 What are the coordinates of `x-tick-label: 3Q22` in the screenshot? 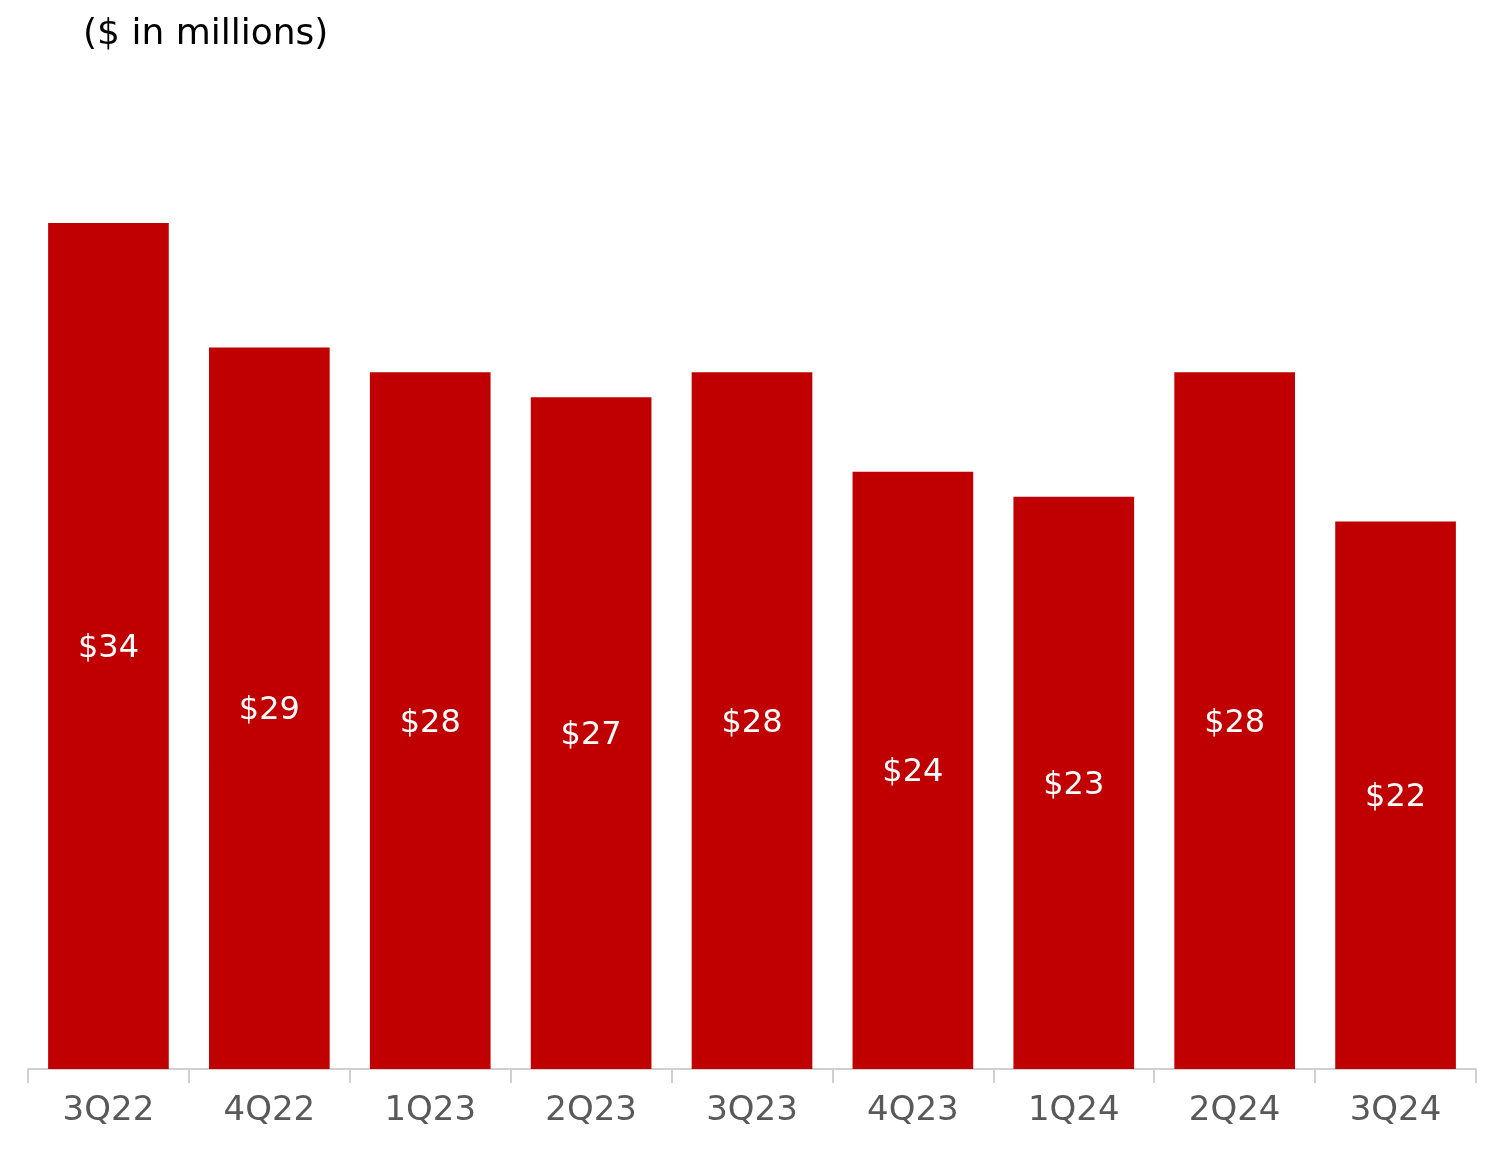 It's located at (108, 1108).